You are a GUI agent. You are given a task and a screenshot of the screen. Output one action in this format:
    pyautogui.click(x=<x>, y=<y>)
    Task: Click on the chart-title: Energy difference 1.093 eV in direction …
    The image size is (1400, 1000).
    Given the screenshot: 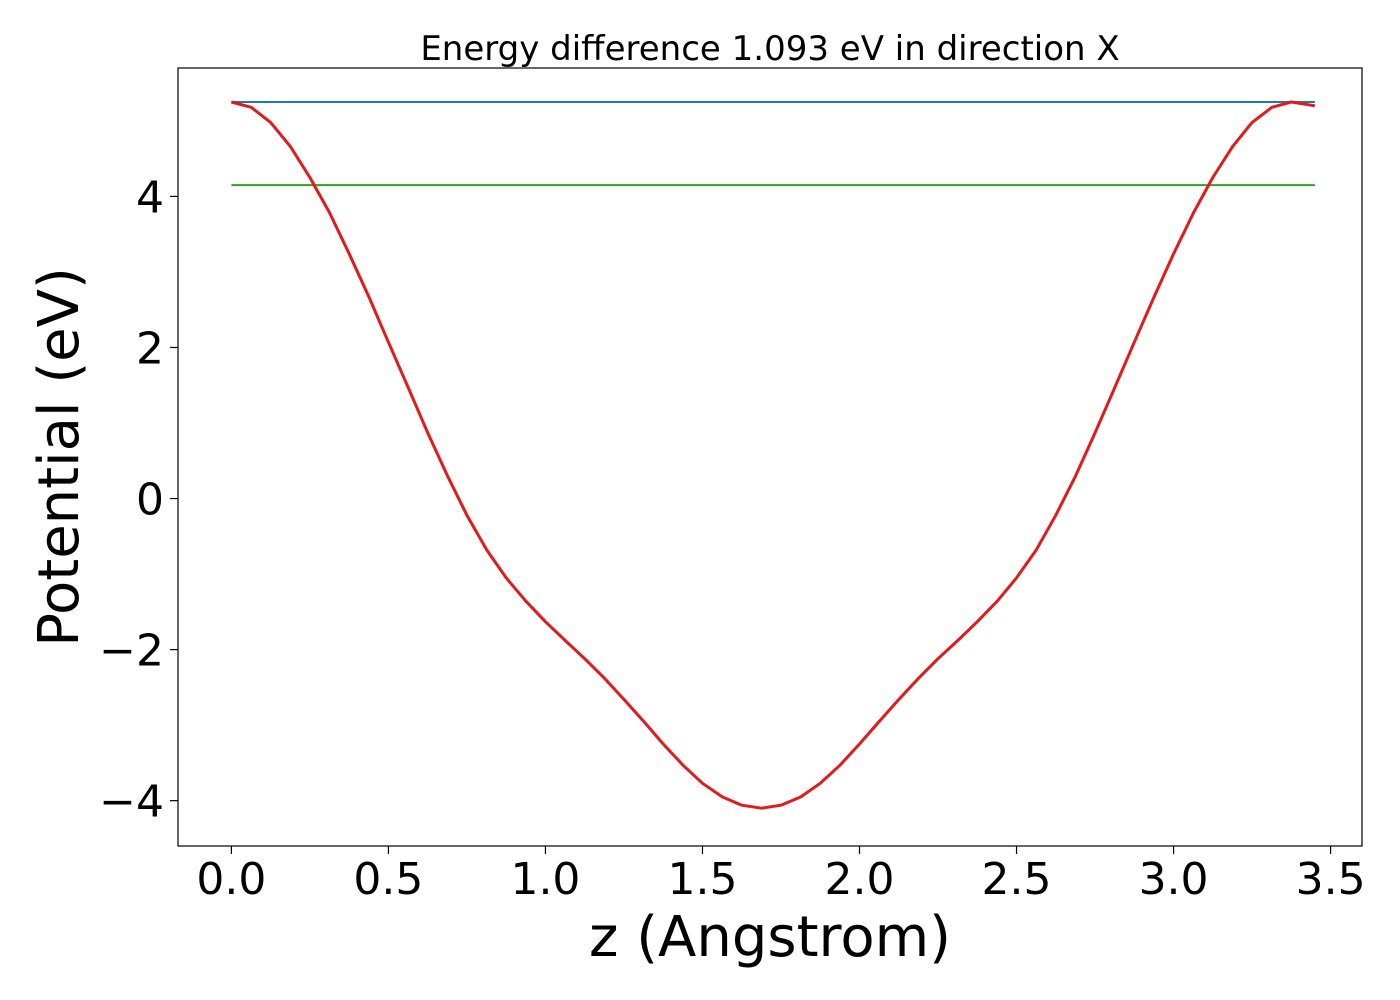 What is the action you would take?
    pyautogui.click(x=769, y=49)
    